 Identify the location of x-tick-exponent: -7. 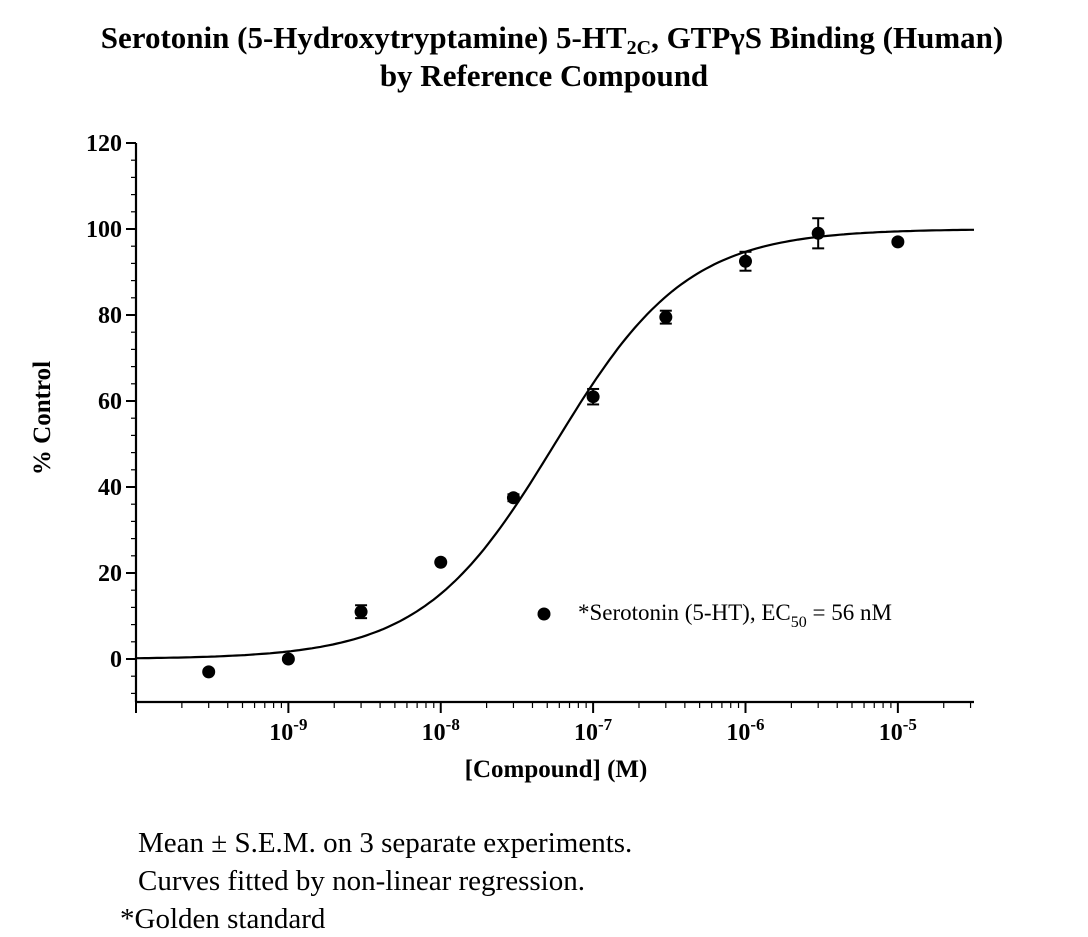
(605, 724).